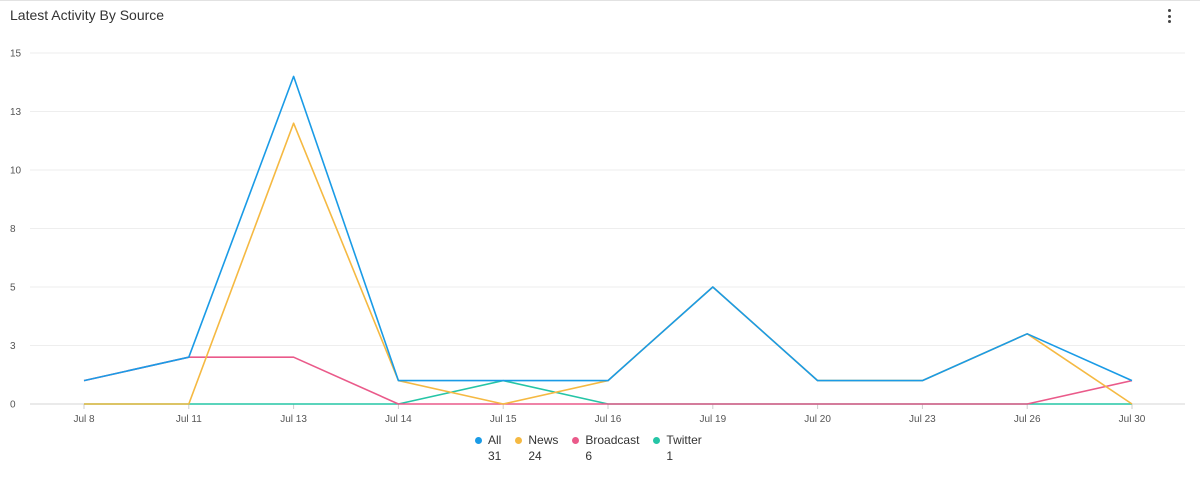  I want to click on legend-count: 6, so click(589, 456).